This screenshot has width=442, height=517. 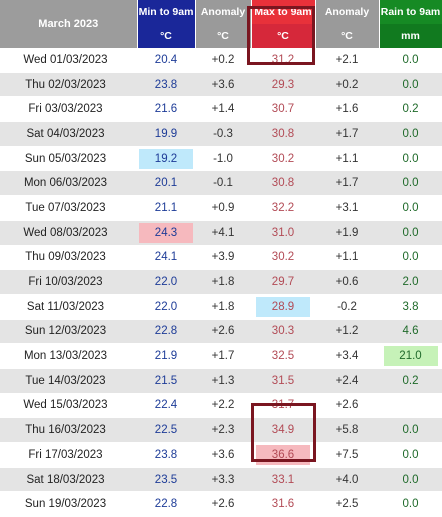 I want to click on max-anomaly-cell: +0.2, so click(x=347, y=85).